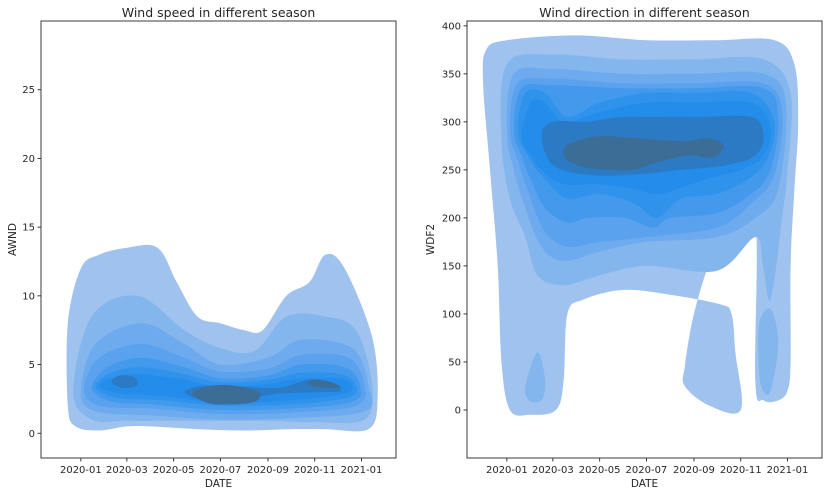  Describe the element at coordinates (221, 470) in the screenshot. I see `wind-speed-x-tick-label: 2020-07` at that location.